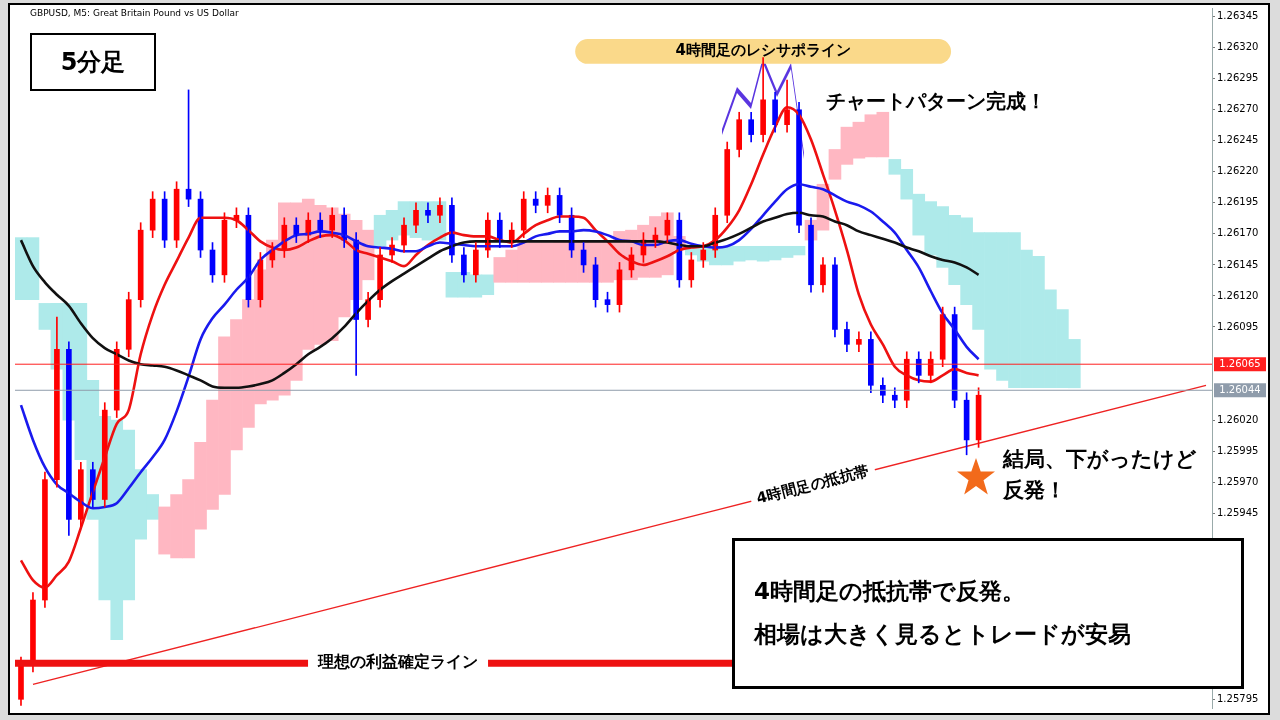 This screenshot has width=1280, height=720. I want to click on y-tick-label: 1.26320, so click(1238, 47).